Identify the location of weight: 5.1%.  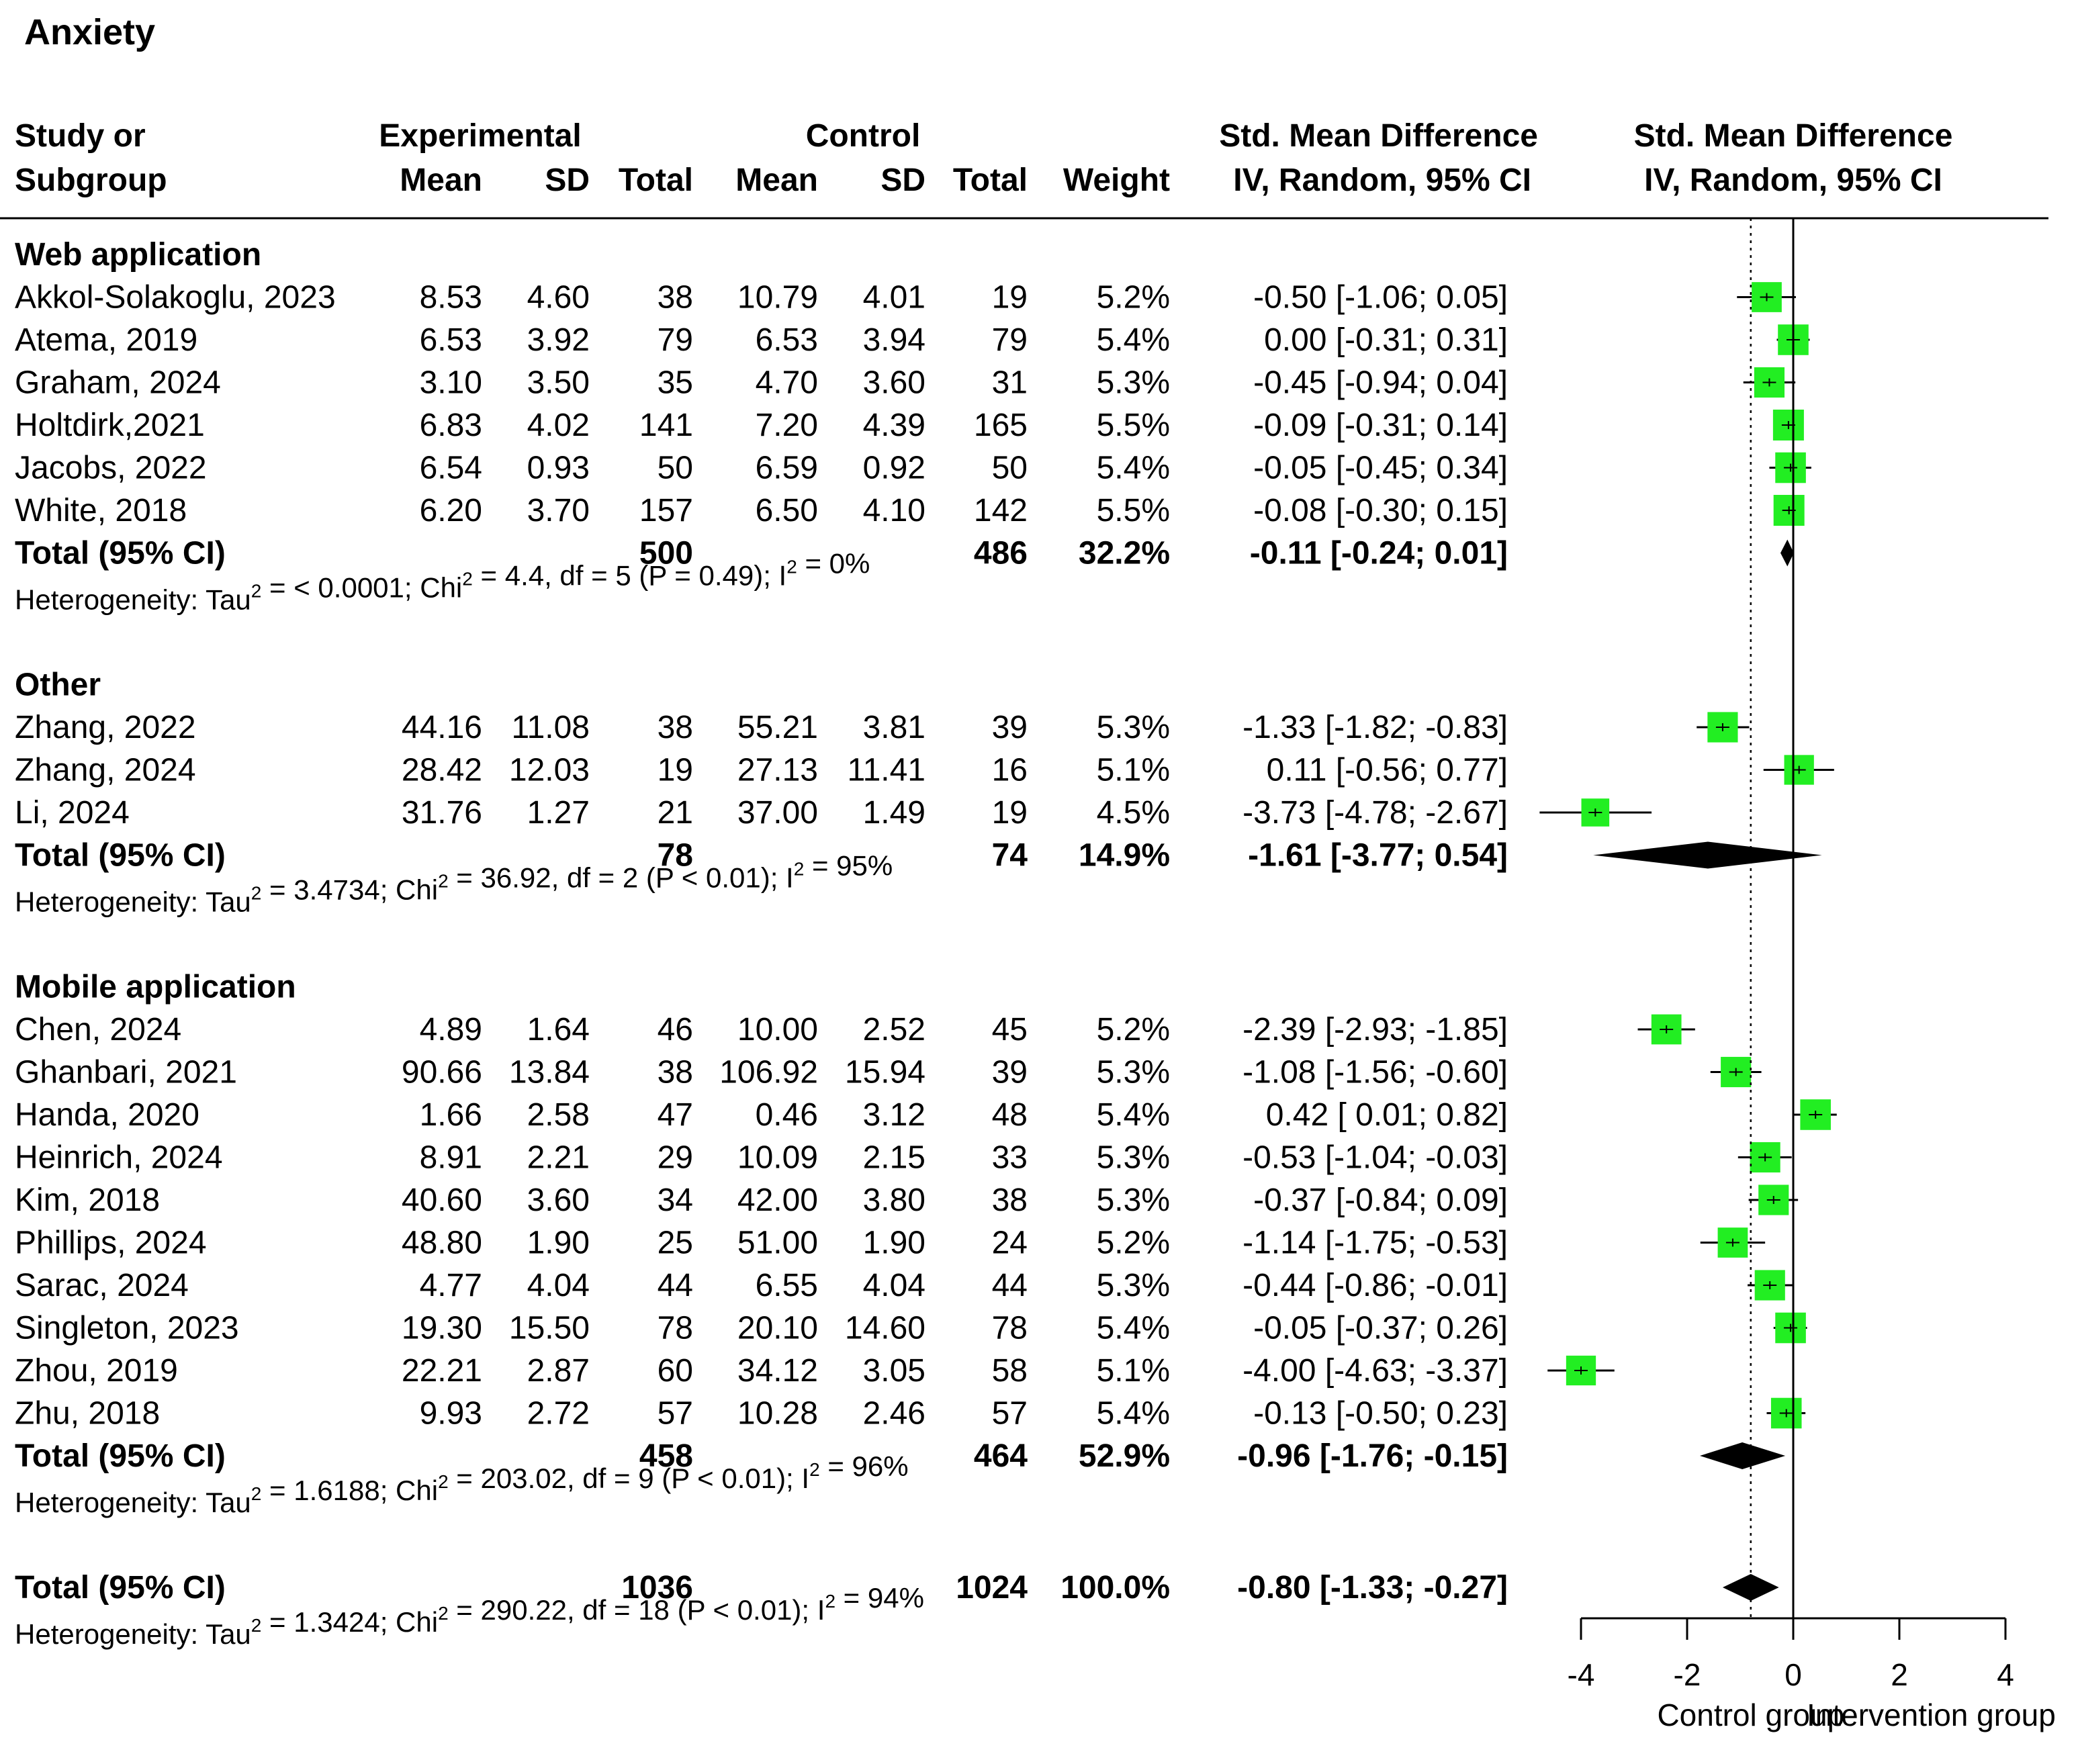
(1133, 1371).